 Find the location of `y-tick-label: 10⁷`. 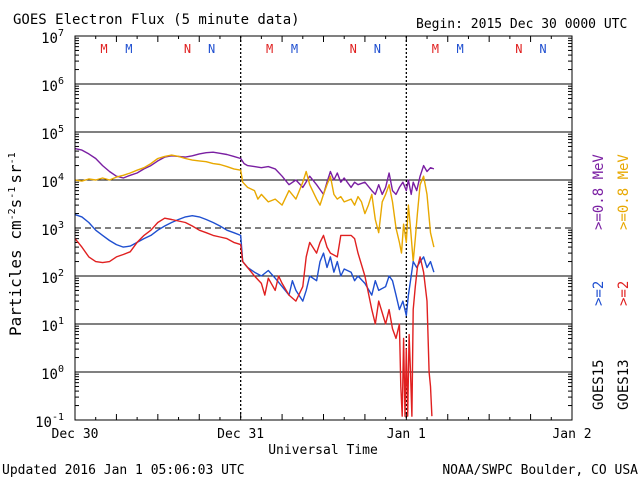

y-tick-label: 10⁷ is located at coordinates (52, 37).